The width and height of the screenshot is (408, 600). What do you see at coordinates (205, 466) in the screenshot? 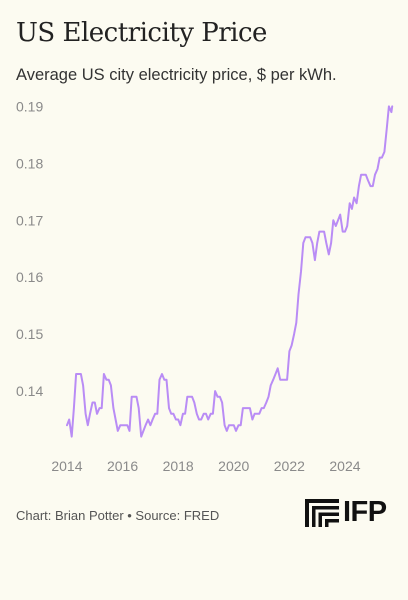
I see `x-axis-ticks: 2014 2016 2018 2020 2022 2024` at bounding box center [205, 466].